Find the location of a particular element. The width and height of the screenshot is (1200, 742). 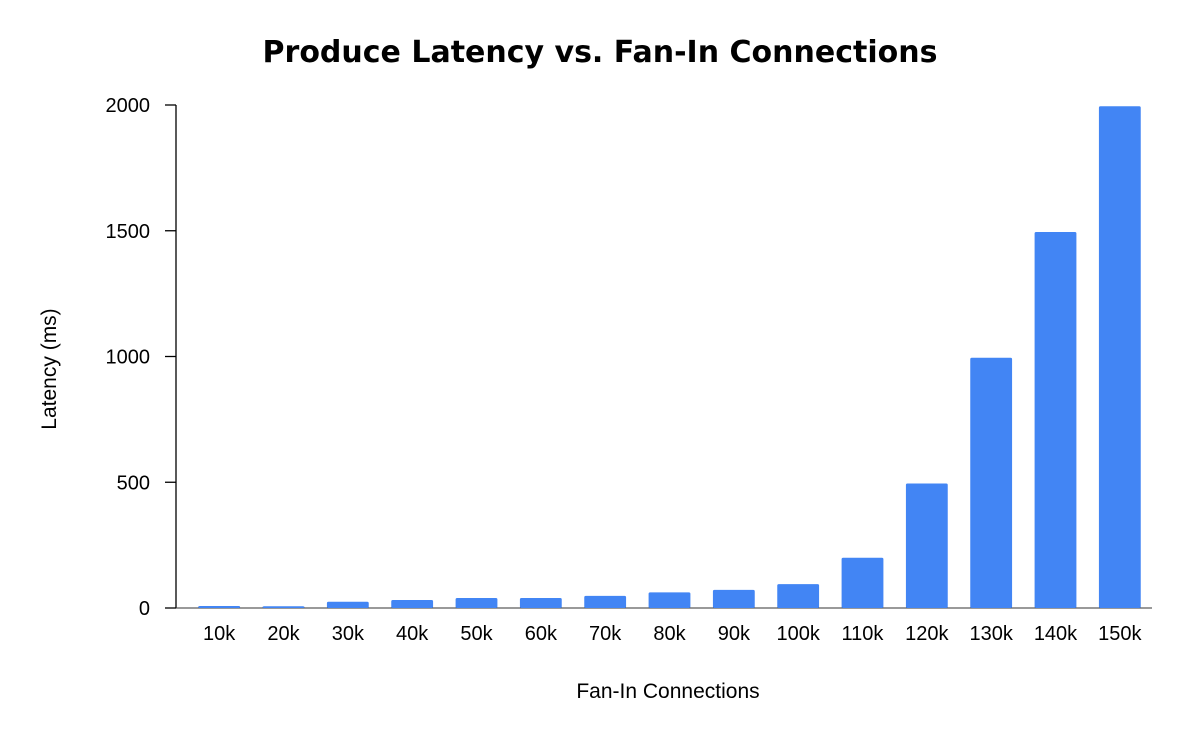

bar-80k is located at coordinates (669, 600).